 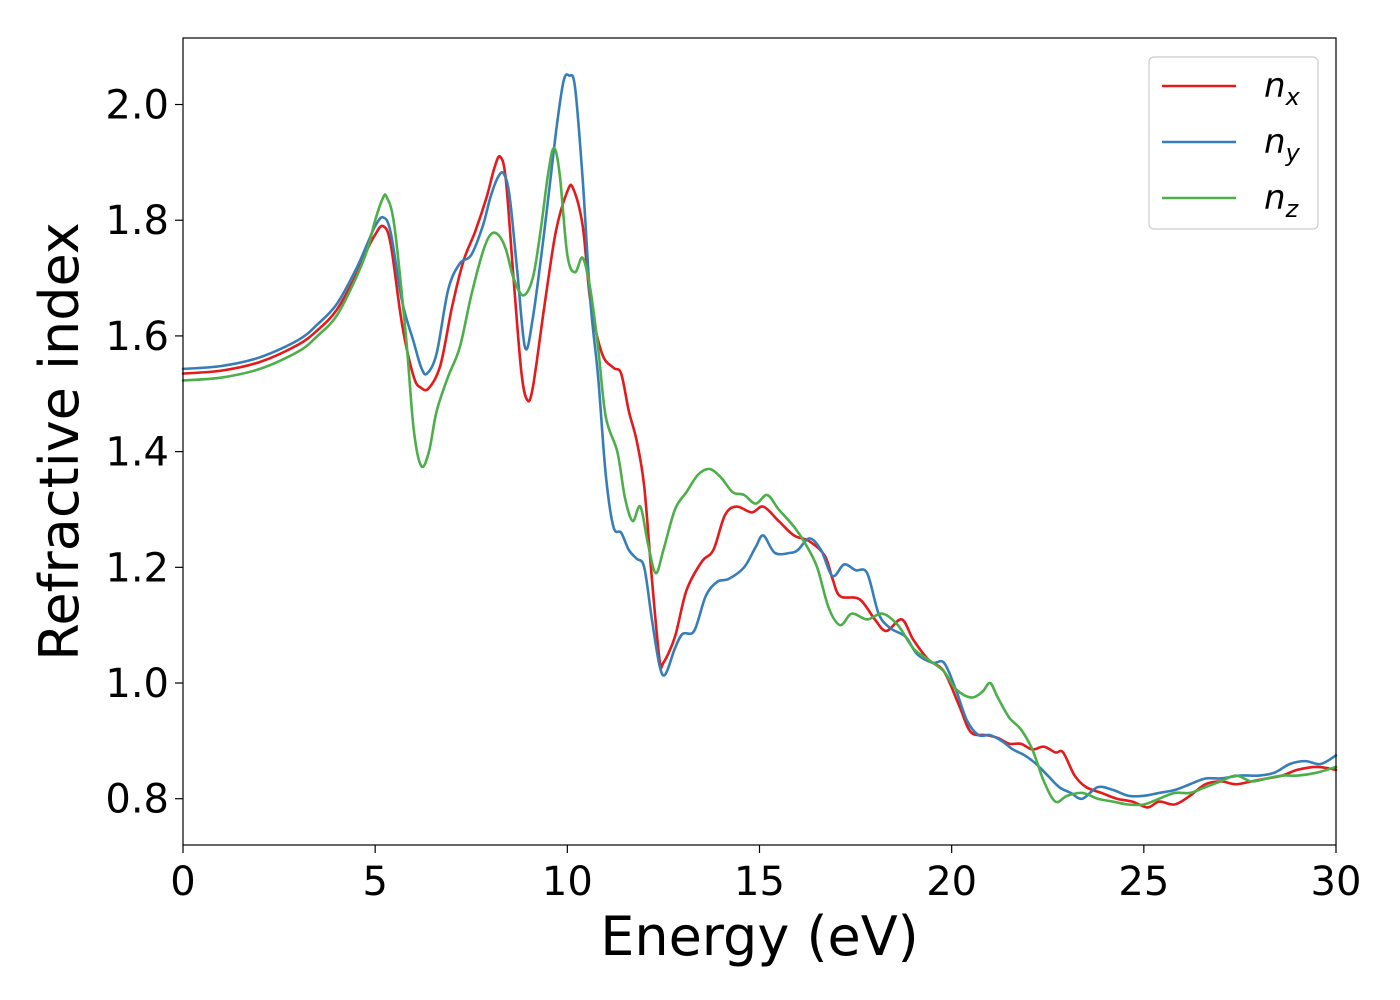 What do you see at coordinates (137, 800) in the screenshot?
I see `y-tick-label: 0.8` at bounding box center [137, 800].